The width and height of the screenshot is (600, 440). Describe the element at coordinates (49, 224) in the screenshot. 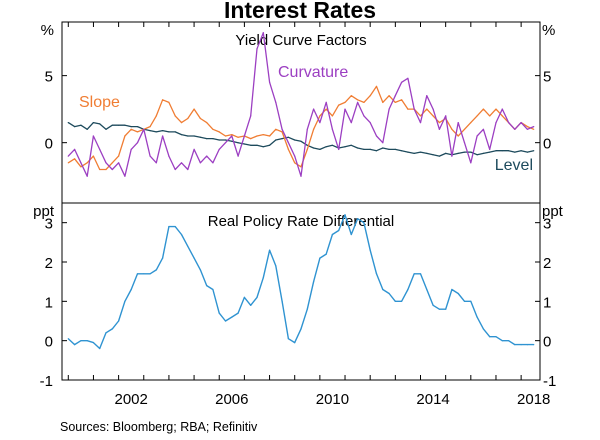

I see `y-tick-label-left: 3` at that location.